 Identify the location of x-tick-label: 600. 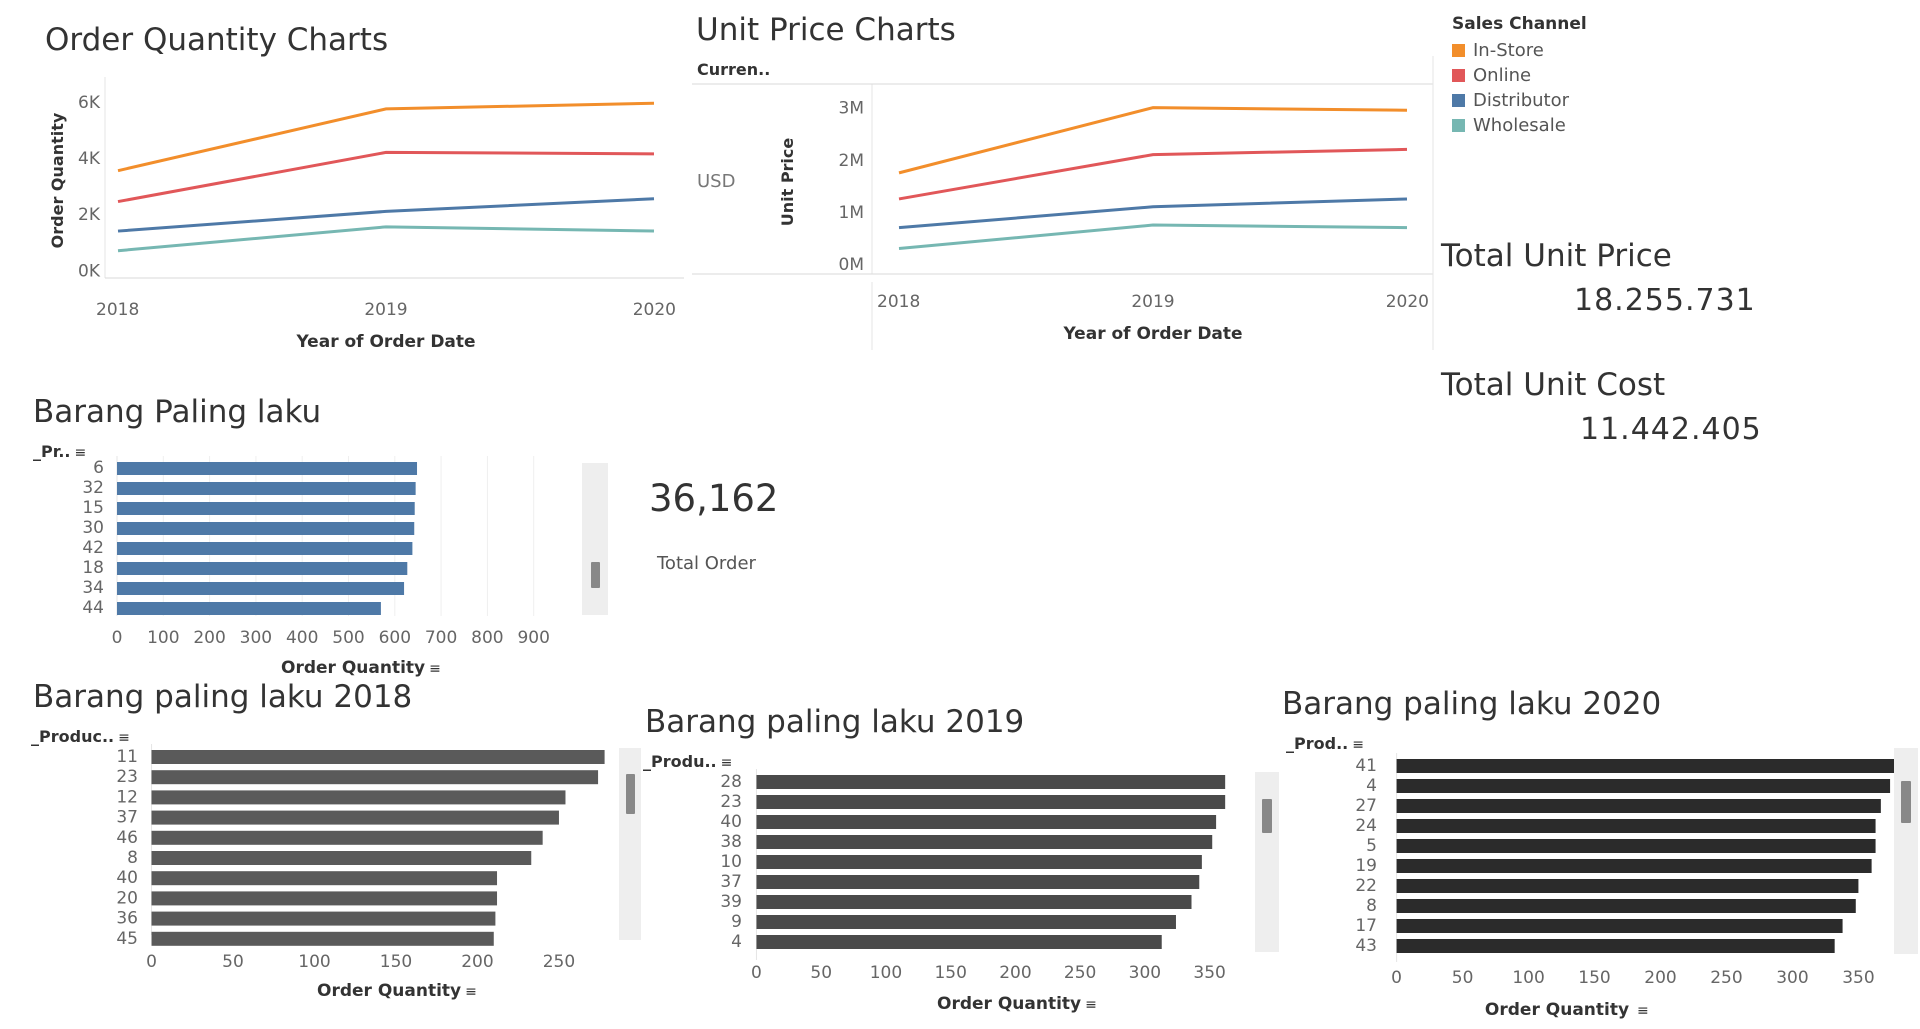
(395, 638).